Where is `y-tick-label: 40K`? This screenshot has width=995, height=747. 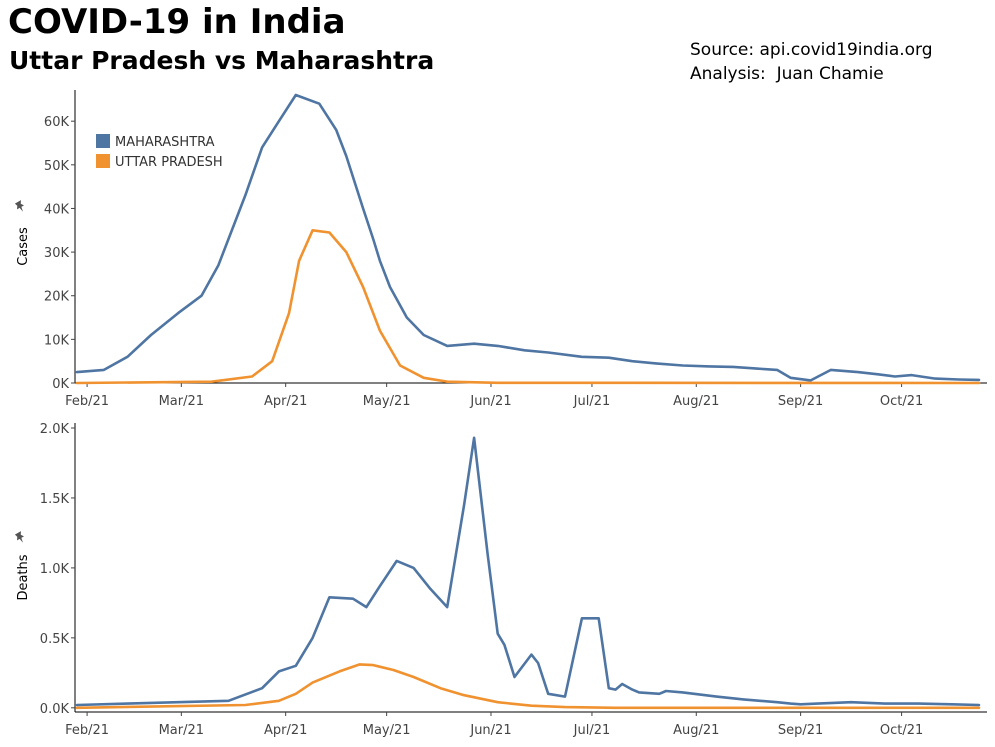 y-tick-label: 40K is located at coordinates (57, 209).